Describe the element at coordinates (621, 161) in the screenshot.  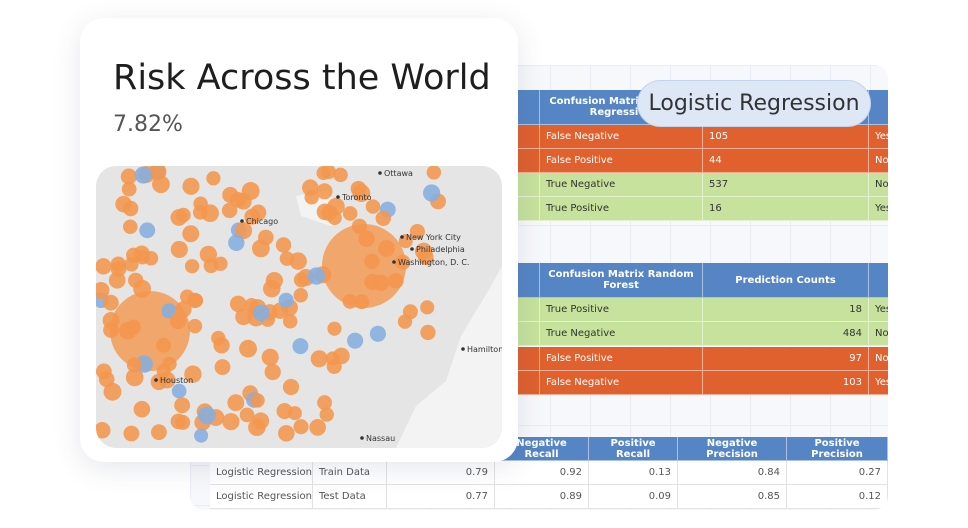
I see `table-cell: False Positive` at that location.